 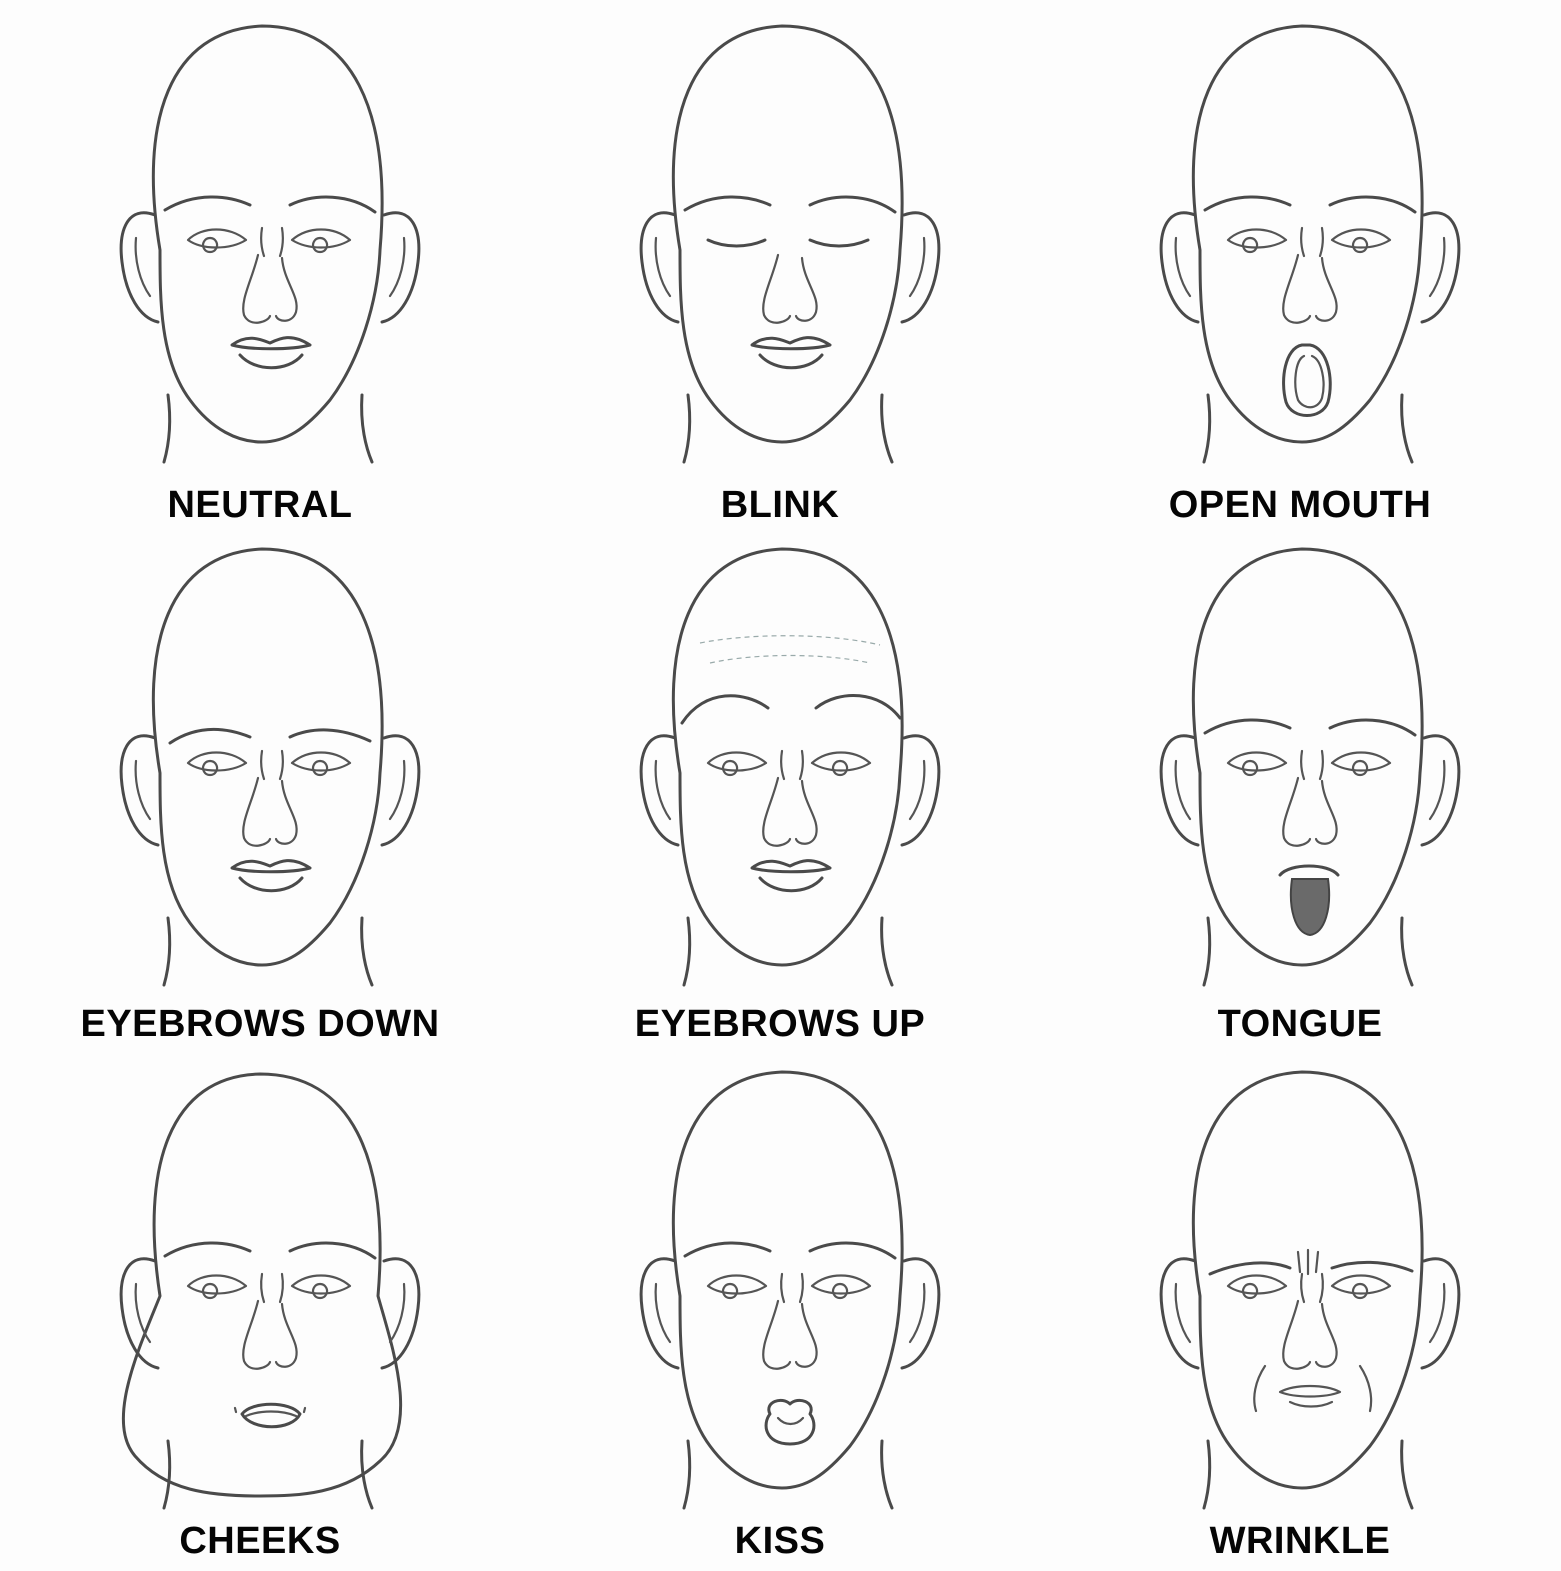 I want to click on panel-kiss: KISS, so click(x=780, y=1307).